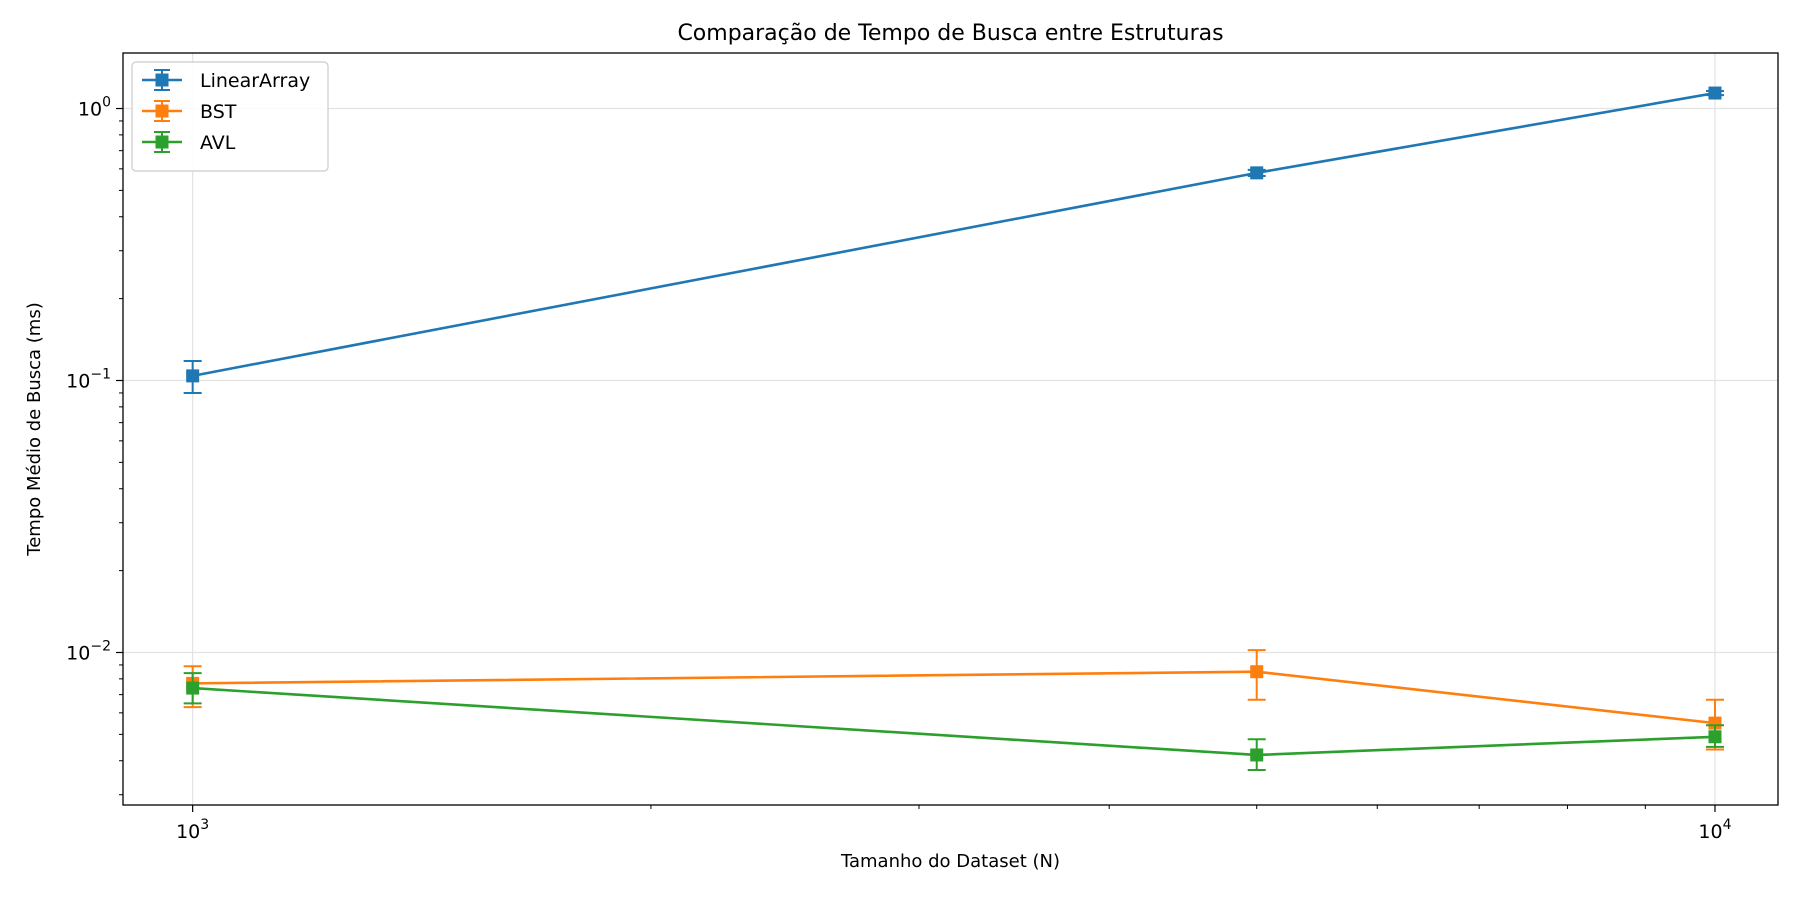  I want to click on y-tick-label: 10⁰, so click(94, 108).